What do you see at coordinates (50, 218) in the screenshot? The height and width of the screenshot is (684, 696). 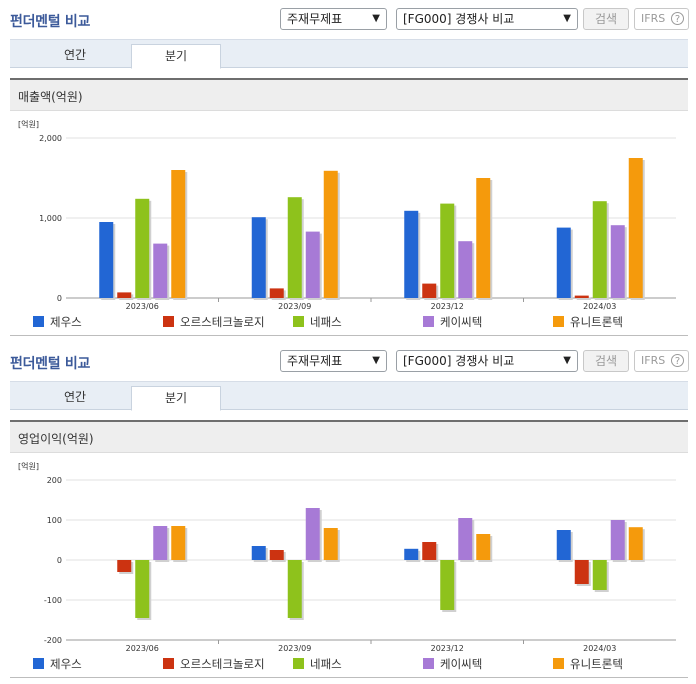 I see `y-tick-label: 1,000` at bounding box center [50, 218].